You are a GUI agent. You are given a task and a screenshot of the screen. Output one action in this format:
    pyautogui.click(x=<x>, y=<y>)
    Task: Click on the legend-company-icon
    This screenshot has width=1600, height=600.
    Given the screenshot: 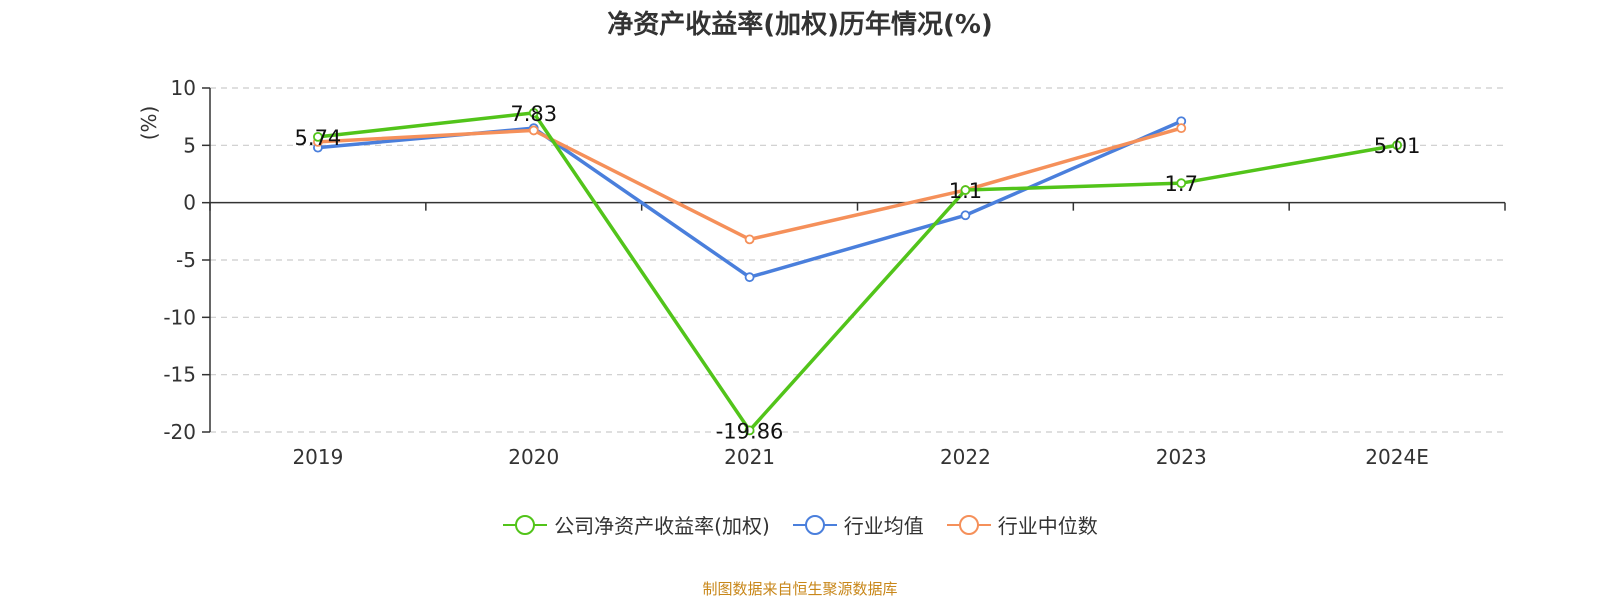 What is the action you would take?
    pyautogui.click(x=525, y=524)
    